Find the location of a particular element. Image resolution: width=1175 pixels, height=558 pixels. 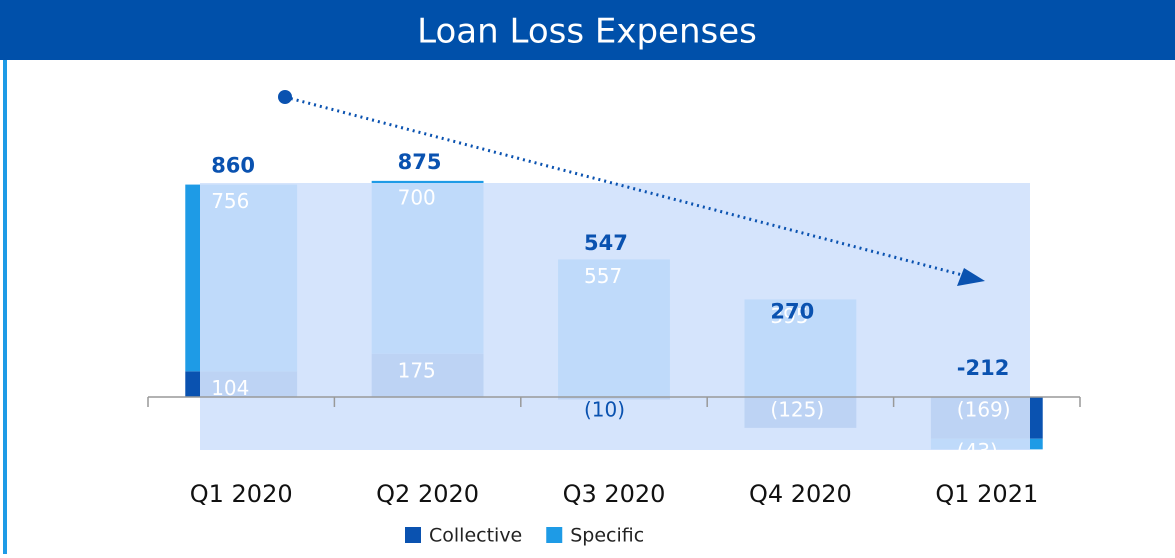

trend-arrowhead is located at coordinates (971, 277).